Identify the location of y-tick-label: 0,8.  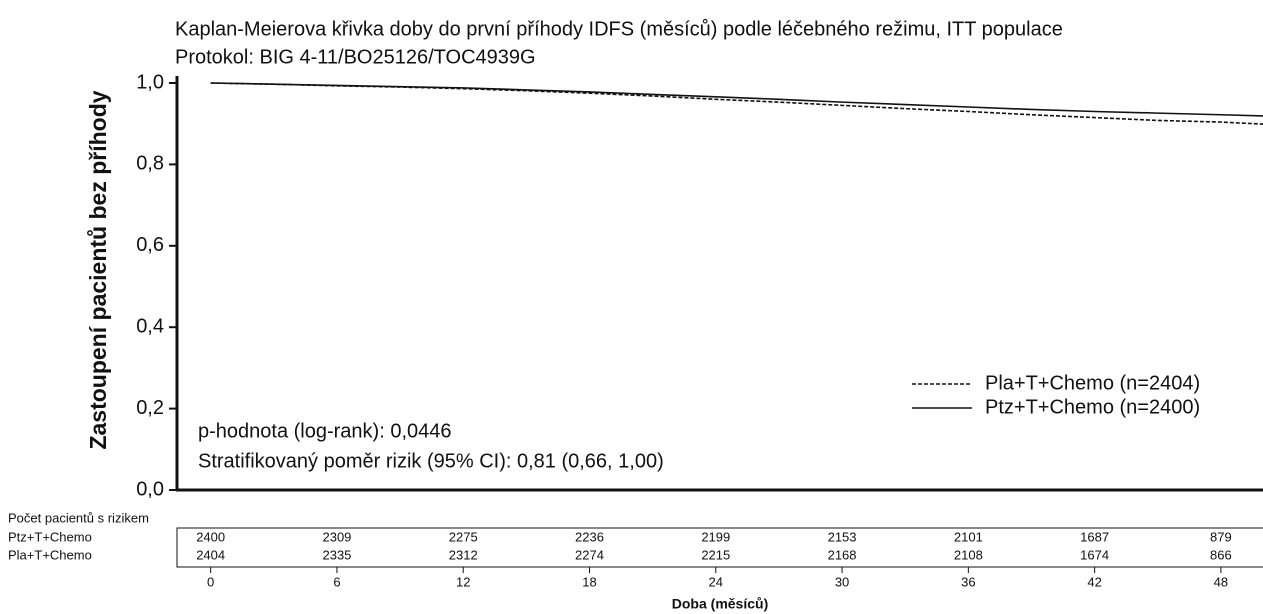
(150, 164).